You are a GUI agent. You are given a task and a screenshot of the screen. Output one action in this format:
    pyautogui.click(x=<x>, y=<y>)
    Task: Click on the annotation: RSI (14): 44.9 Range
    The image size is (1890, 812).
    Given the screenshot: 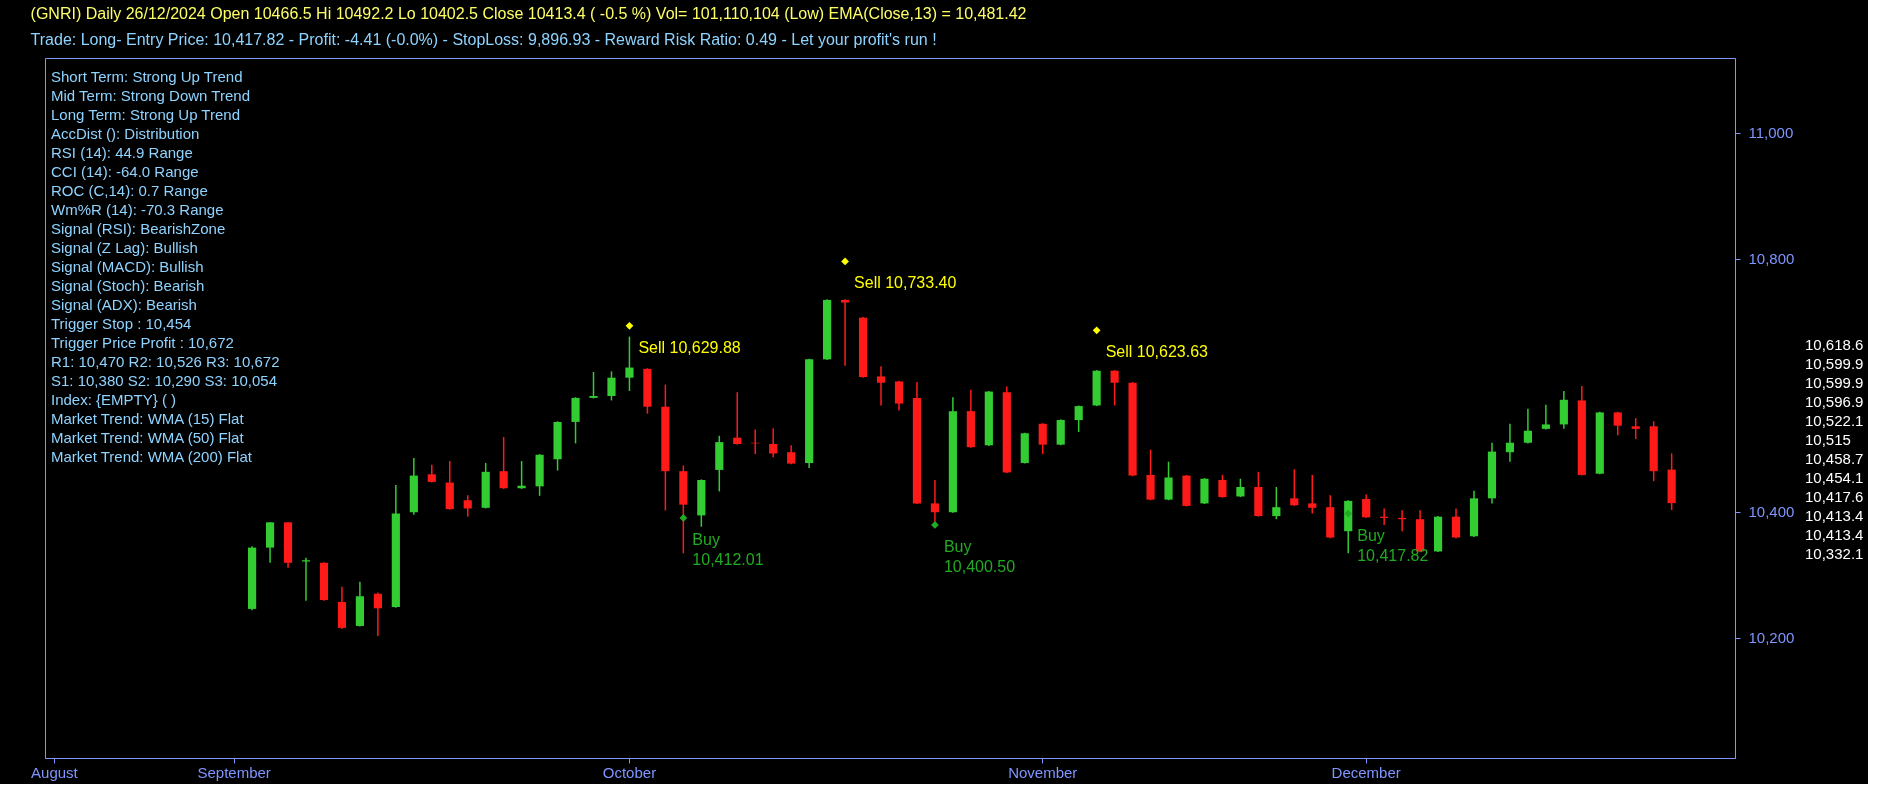 What is the action you would take?
    pyautogui.click(x=122, y=152)
    